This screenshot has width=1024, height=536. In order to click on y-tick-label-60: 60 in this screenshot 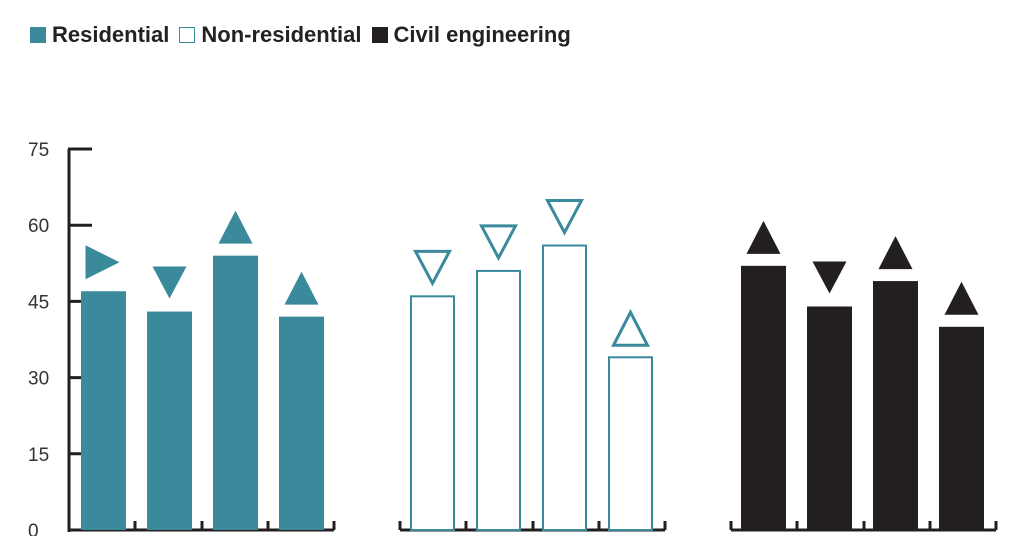, I will do `click(38, 226)`.